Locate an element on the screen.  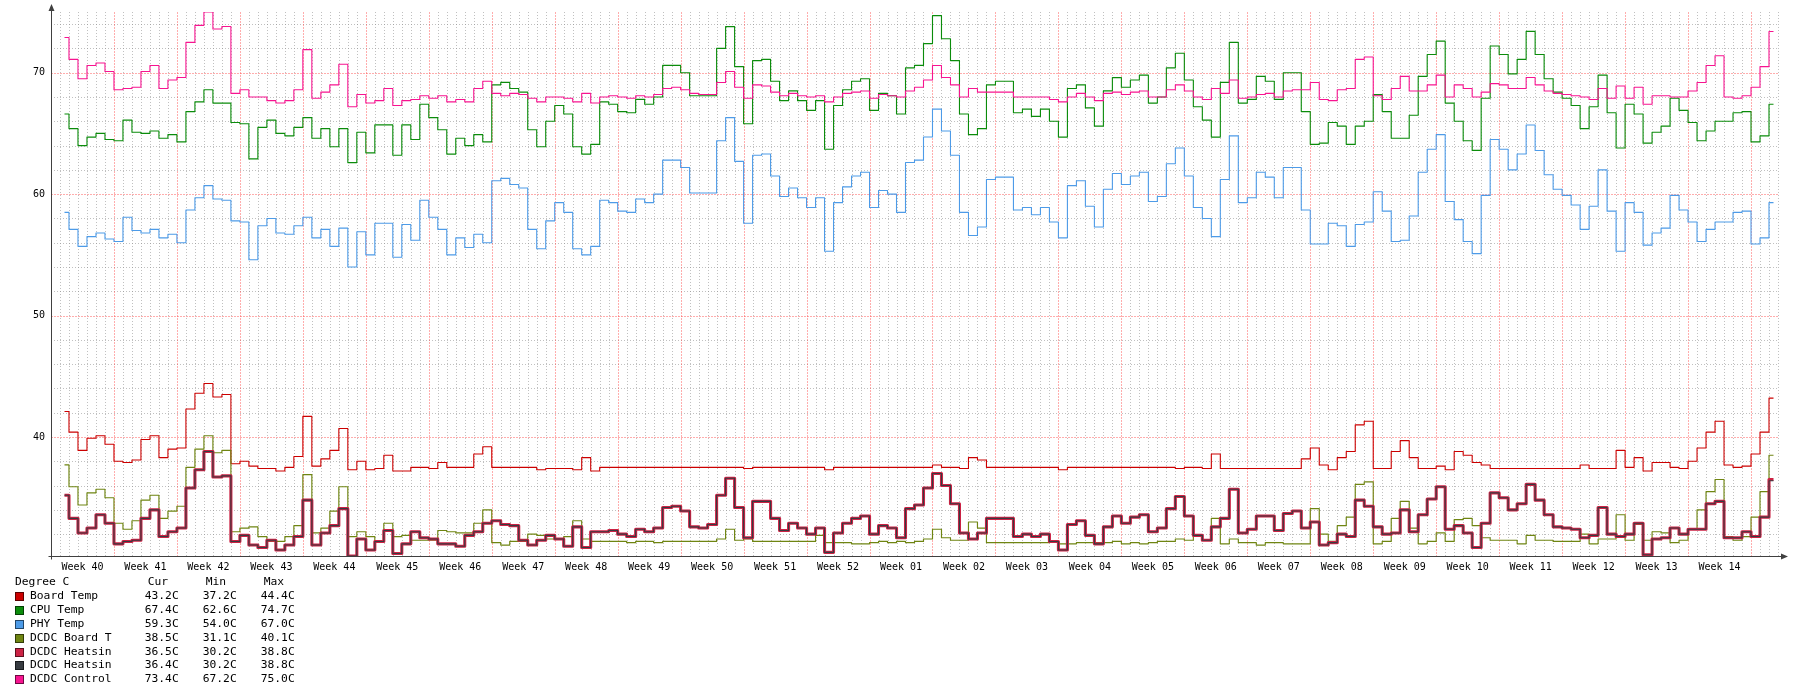
x-tick-label: Week 13 is located at coordinates (1656, 566).